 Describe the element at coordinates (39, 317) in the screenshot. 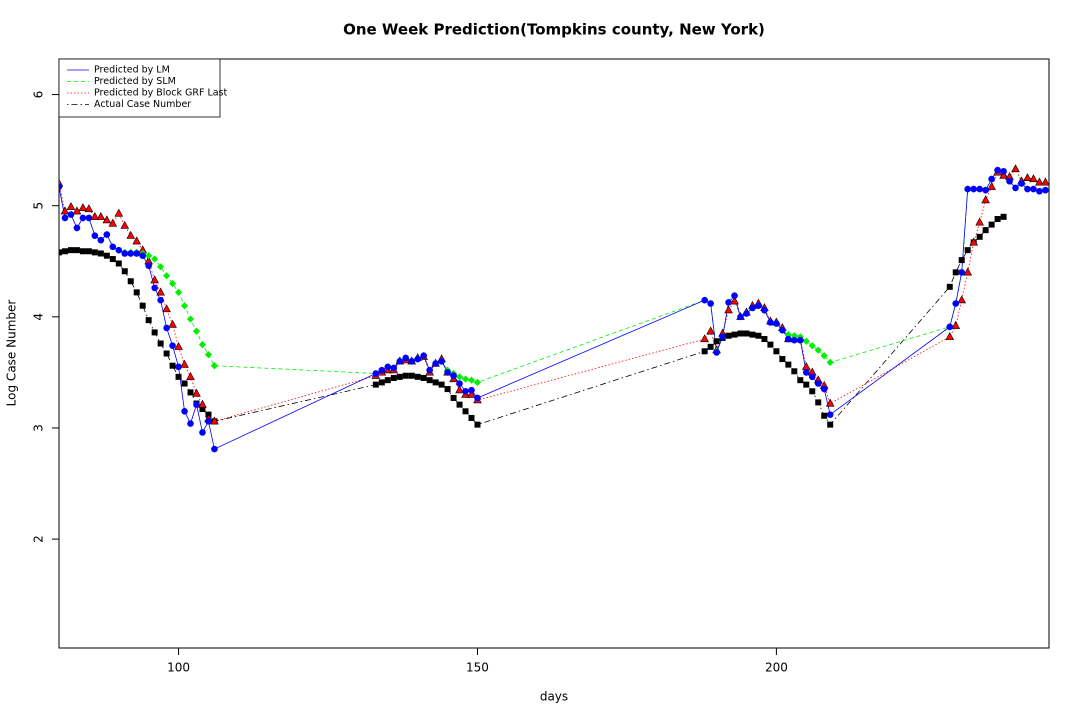

I see `y-tick-label: 4` at that location.